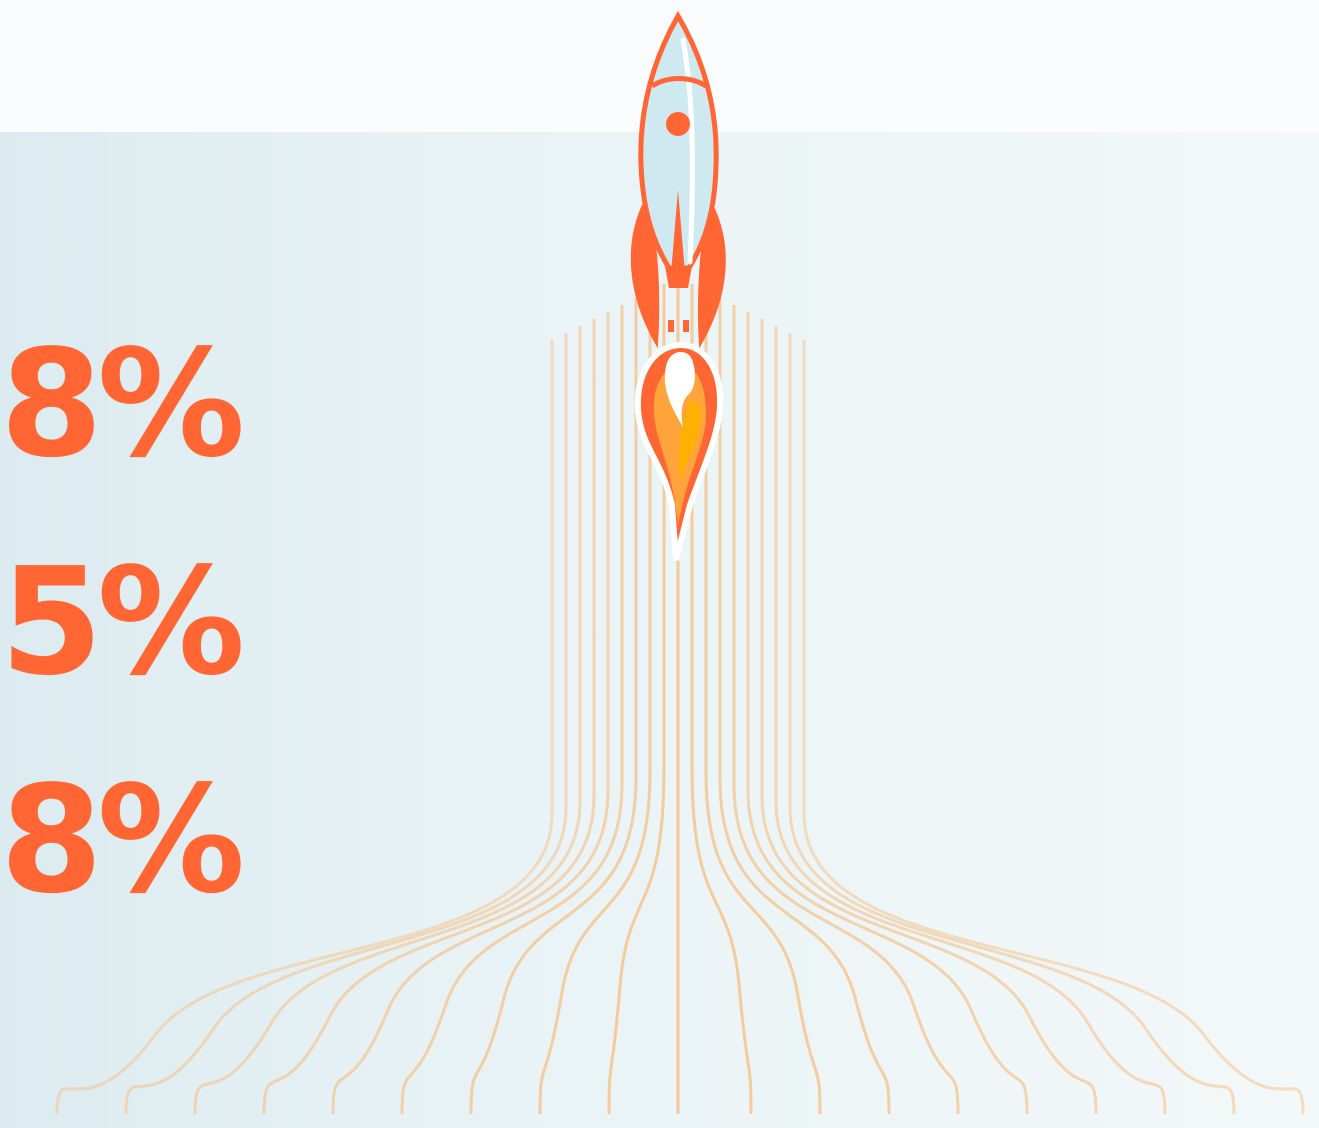 The height and width of the screenshot is (1128, 1319). I want to click on rocket-icon, so click(678, 179).